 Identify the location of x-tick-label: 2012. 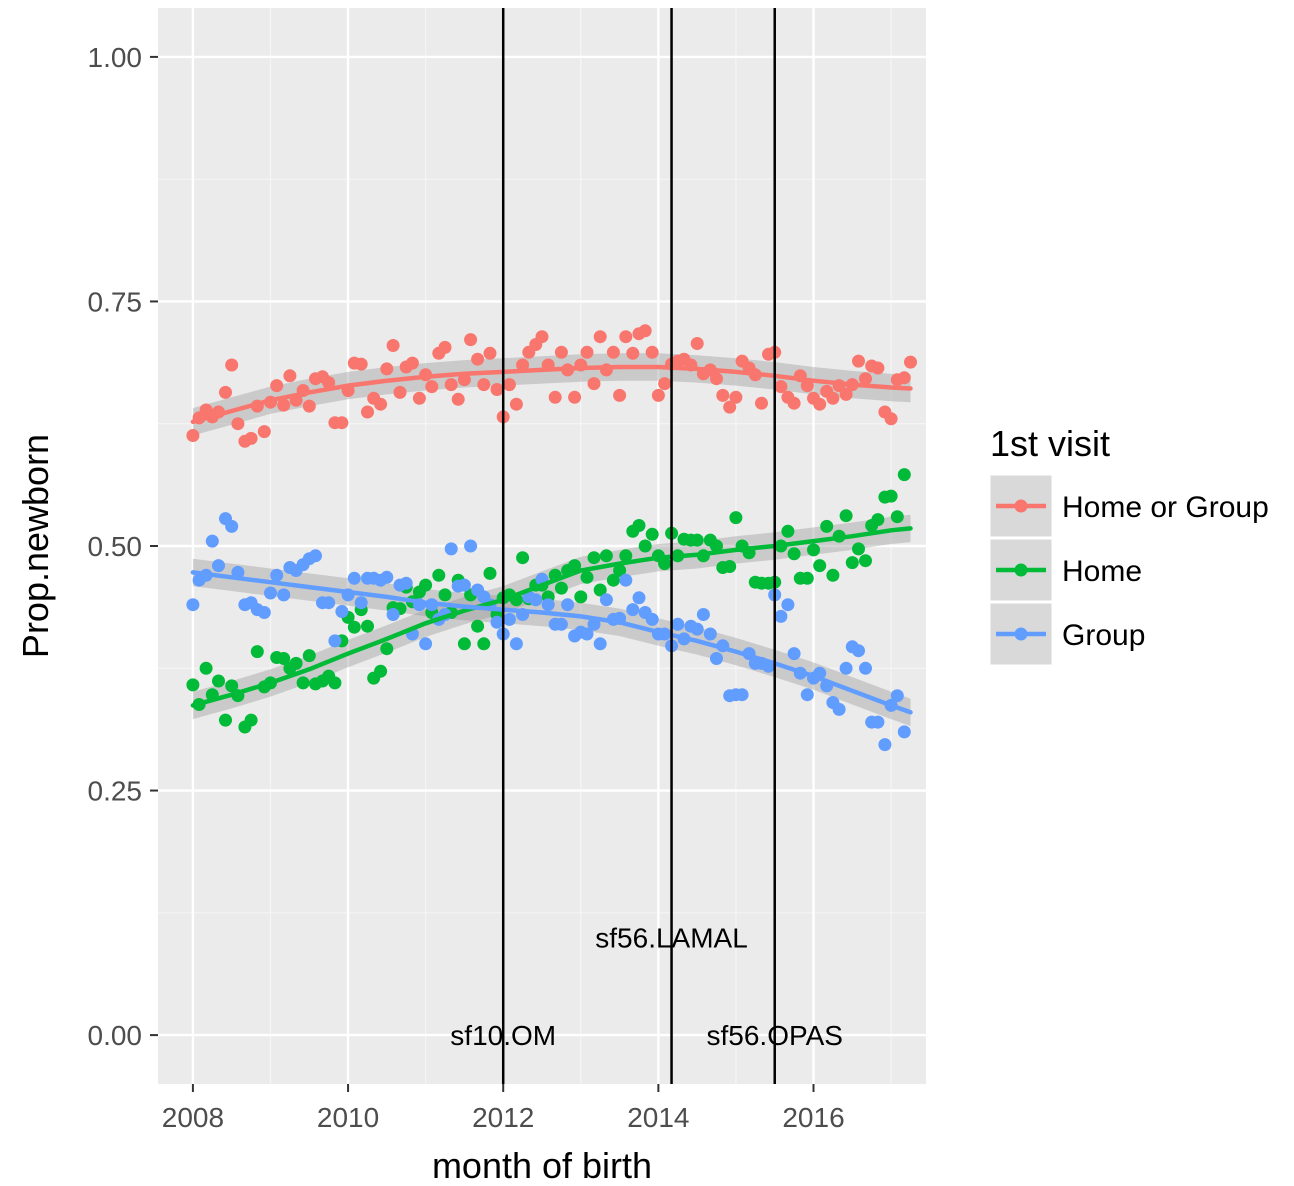
(503, 1117).